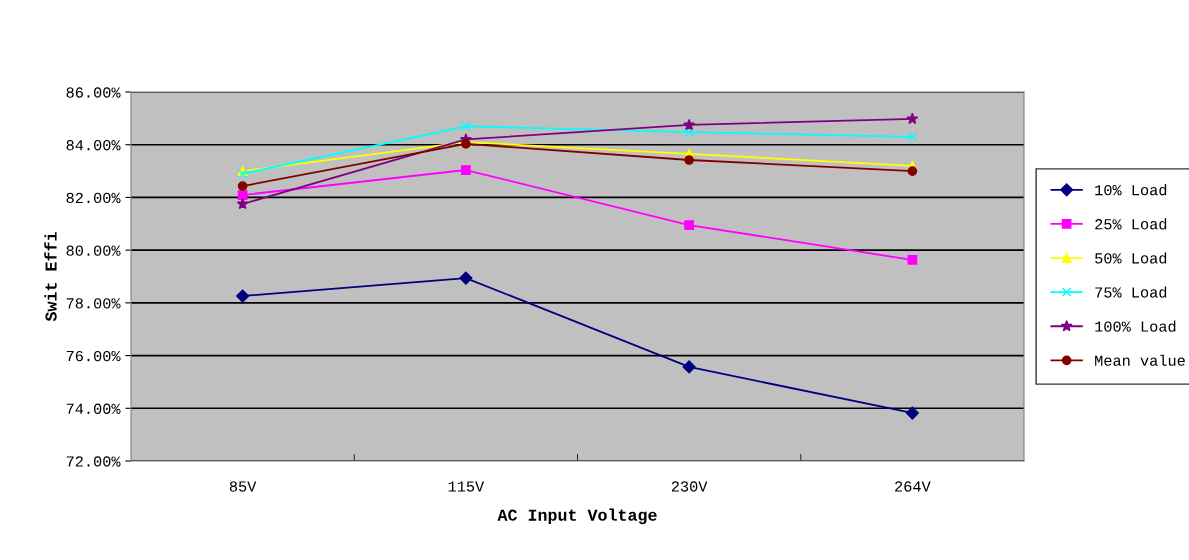  Describe the element at coordinates (93, 356) in the screenshot. I see `y-tick-label: 76.00%` at that location.